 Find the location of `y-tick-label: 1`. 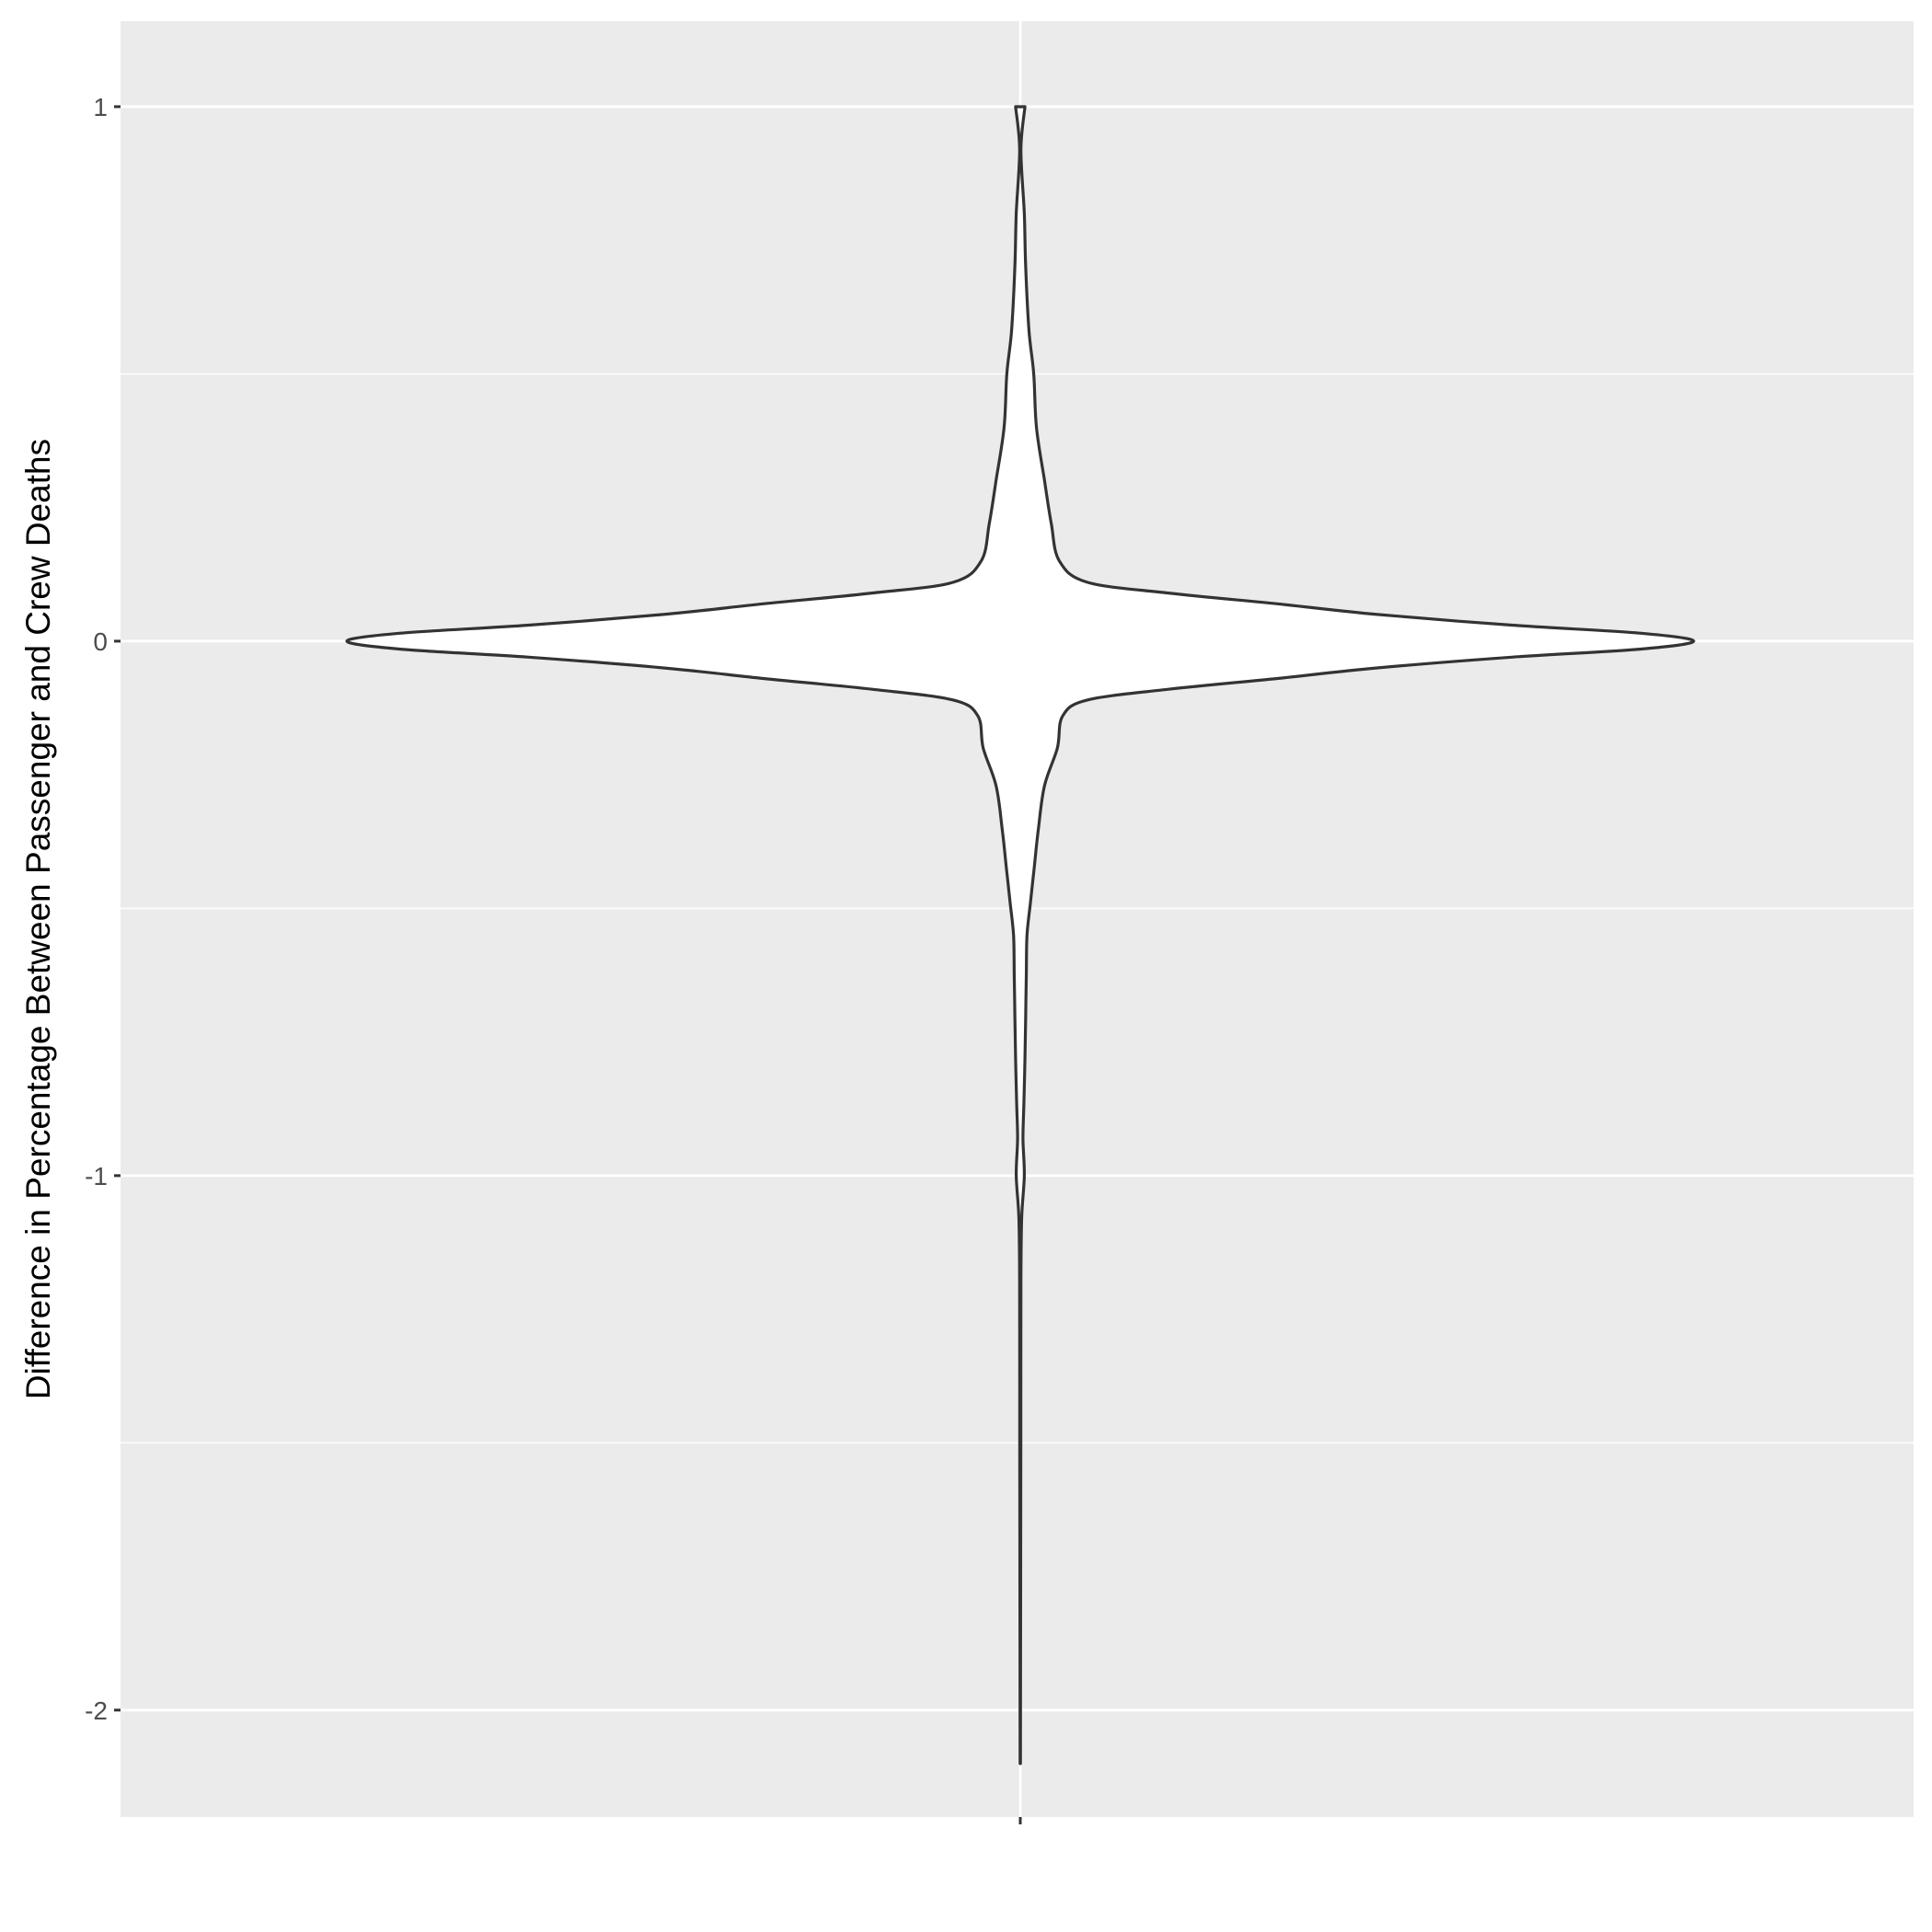

y-tick-label: 1 is located at coordinates (100, 107).